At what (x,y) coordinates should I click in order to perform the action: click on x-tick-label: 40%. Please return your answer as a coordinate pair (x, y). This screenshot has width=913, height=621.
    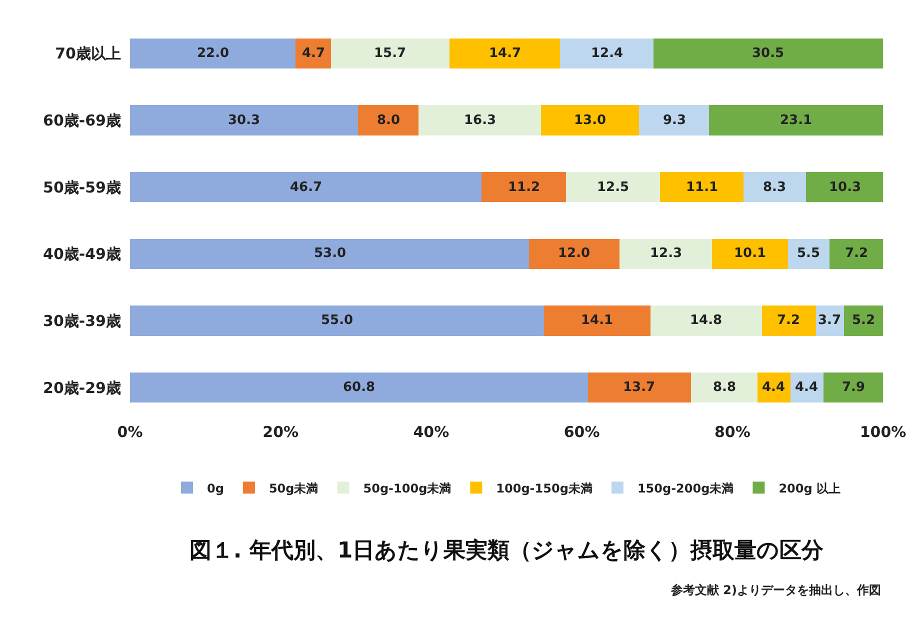
    Looking at the image, I should click on (431, 432).